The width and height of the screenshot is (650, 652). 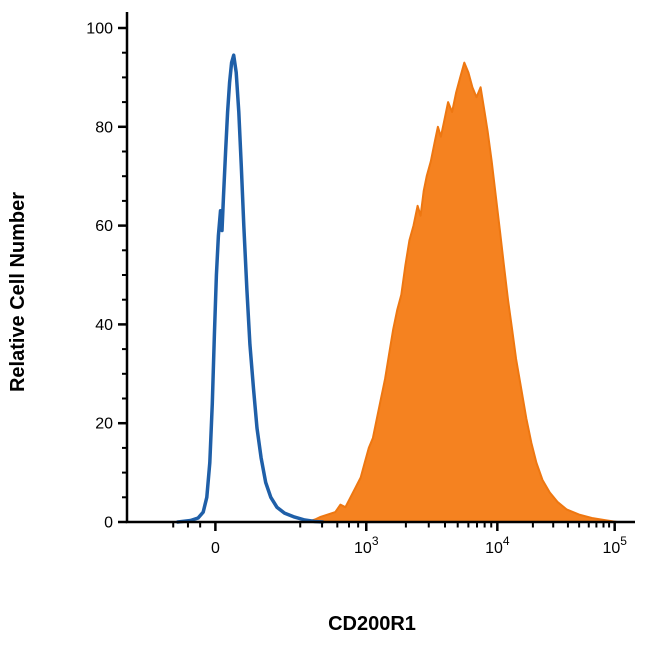 I want to click on x-tick-label: 10³, so click(x=366, y=545).